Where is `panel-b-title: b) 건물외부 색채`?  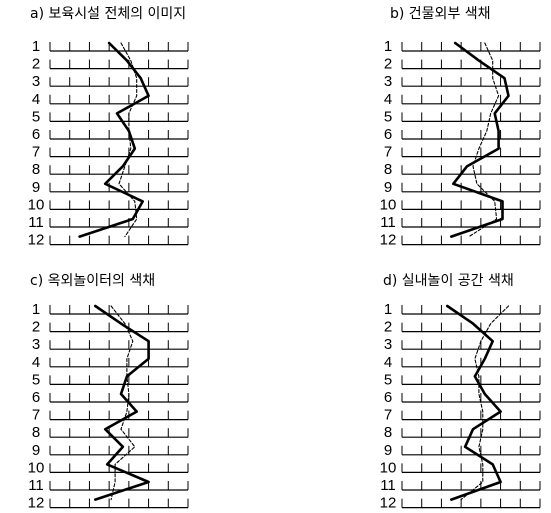 panel-b-title: b) 건물외부 색채 is located at coordinates (440, 14).